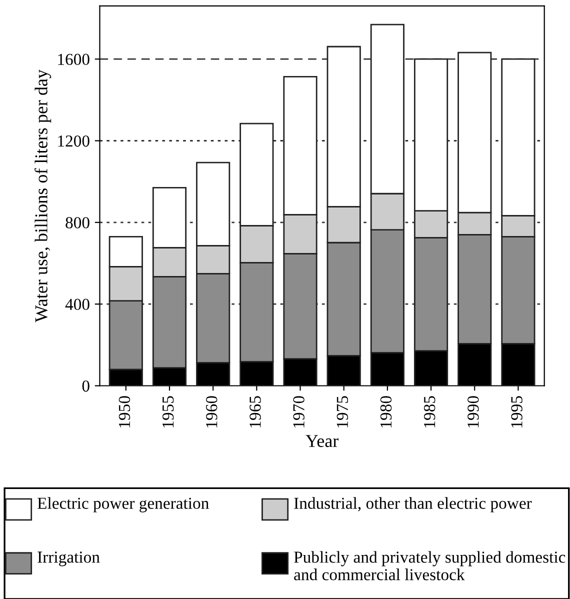 The image size is (570, 599). I want to click on x-tick-label: 1955, so click(168, 412).